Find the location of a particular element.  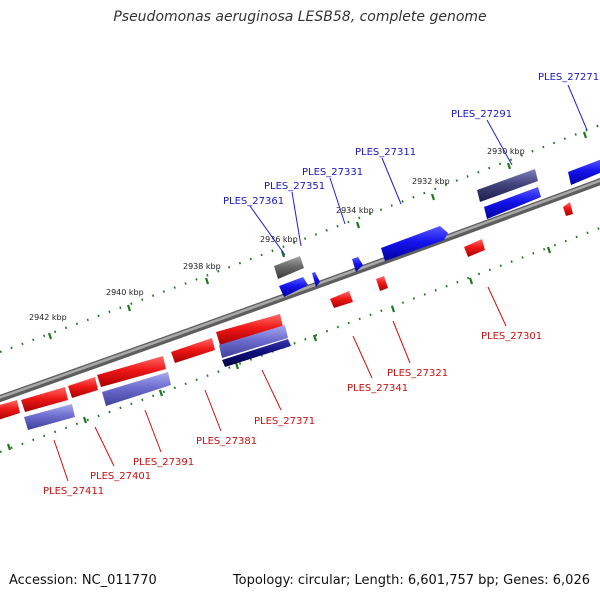

forward-genes is located at coordinates (437, 228).